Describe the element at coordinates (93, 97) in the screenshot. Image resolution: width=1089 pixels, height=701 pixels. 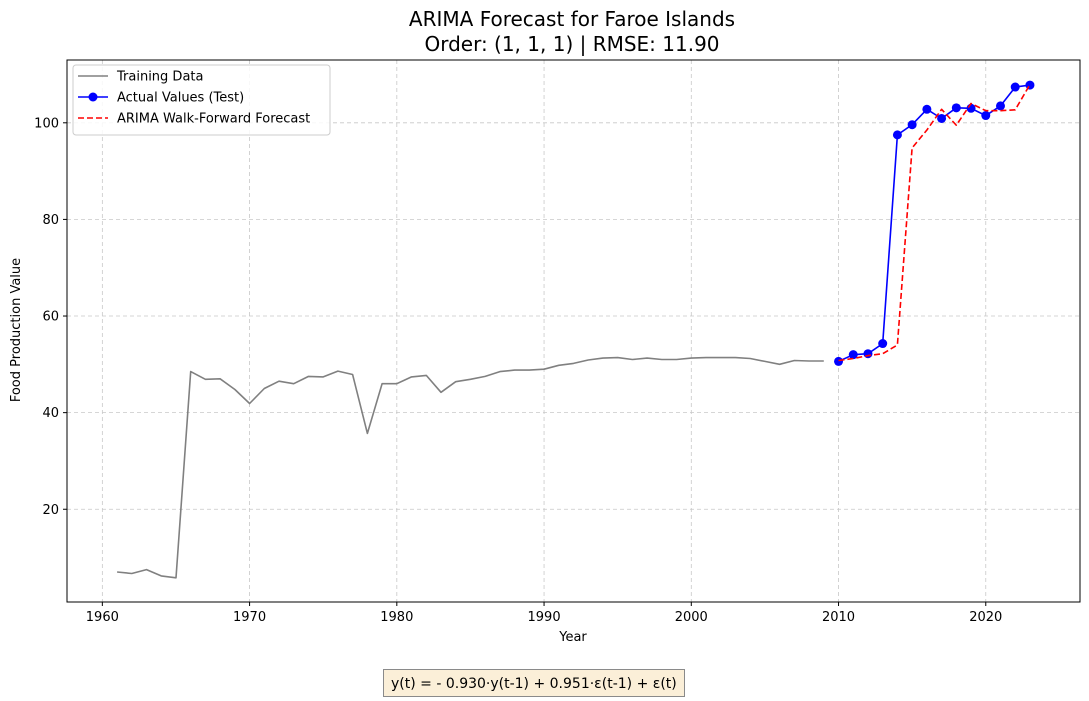
I see `legend-marker` at that location.